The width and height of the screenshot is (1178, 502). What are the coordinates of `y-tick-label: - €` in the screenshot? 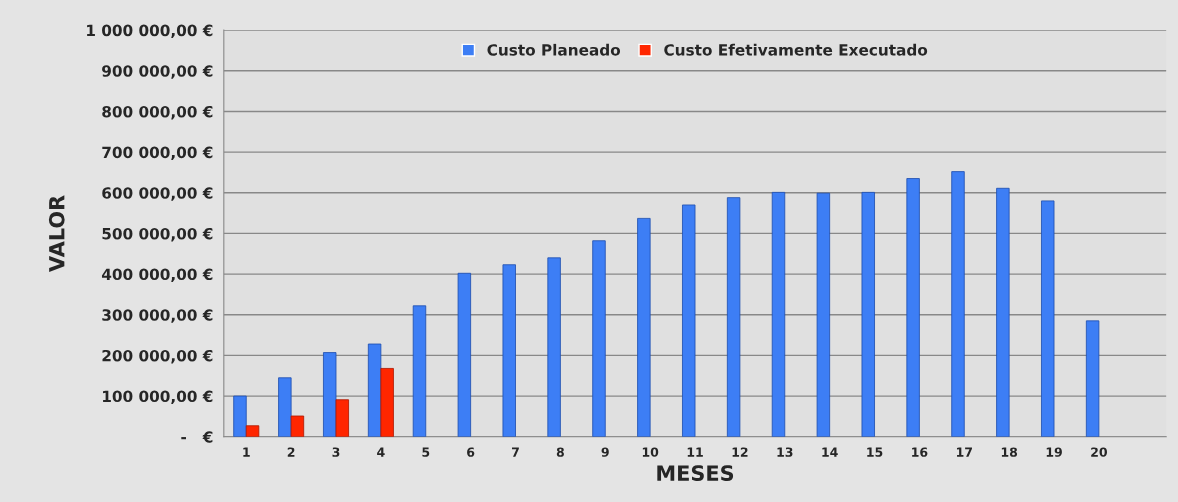 It's located at (197, 437).